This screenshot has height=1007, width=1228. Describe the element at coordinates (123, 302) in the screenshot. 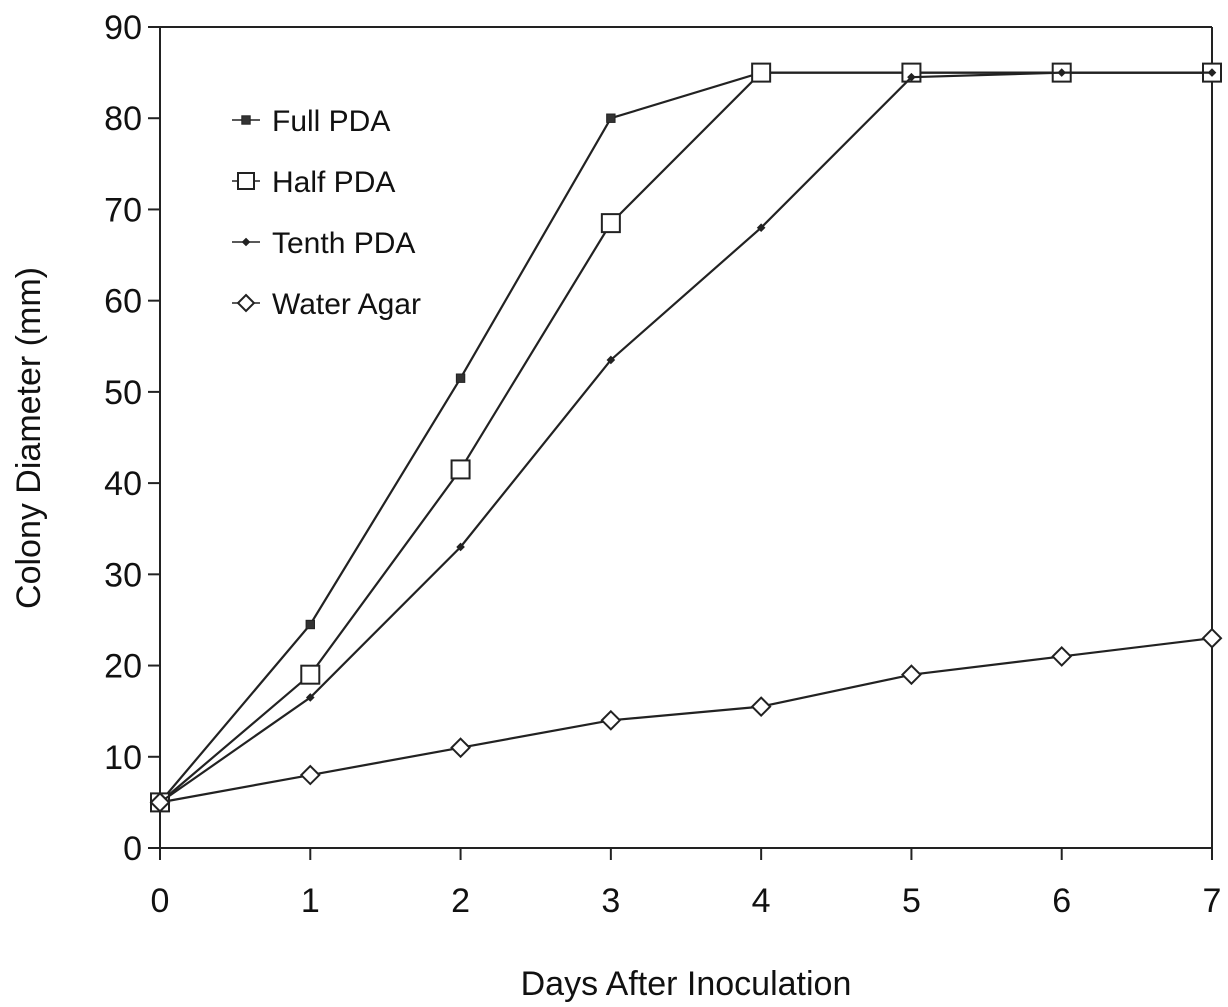

I see `y-tick-label: 60` at that location.